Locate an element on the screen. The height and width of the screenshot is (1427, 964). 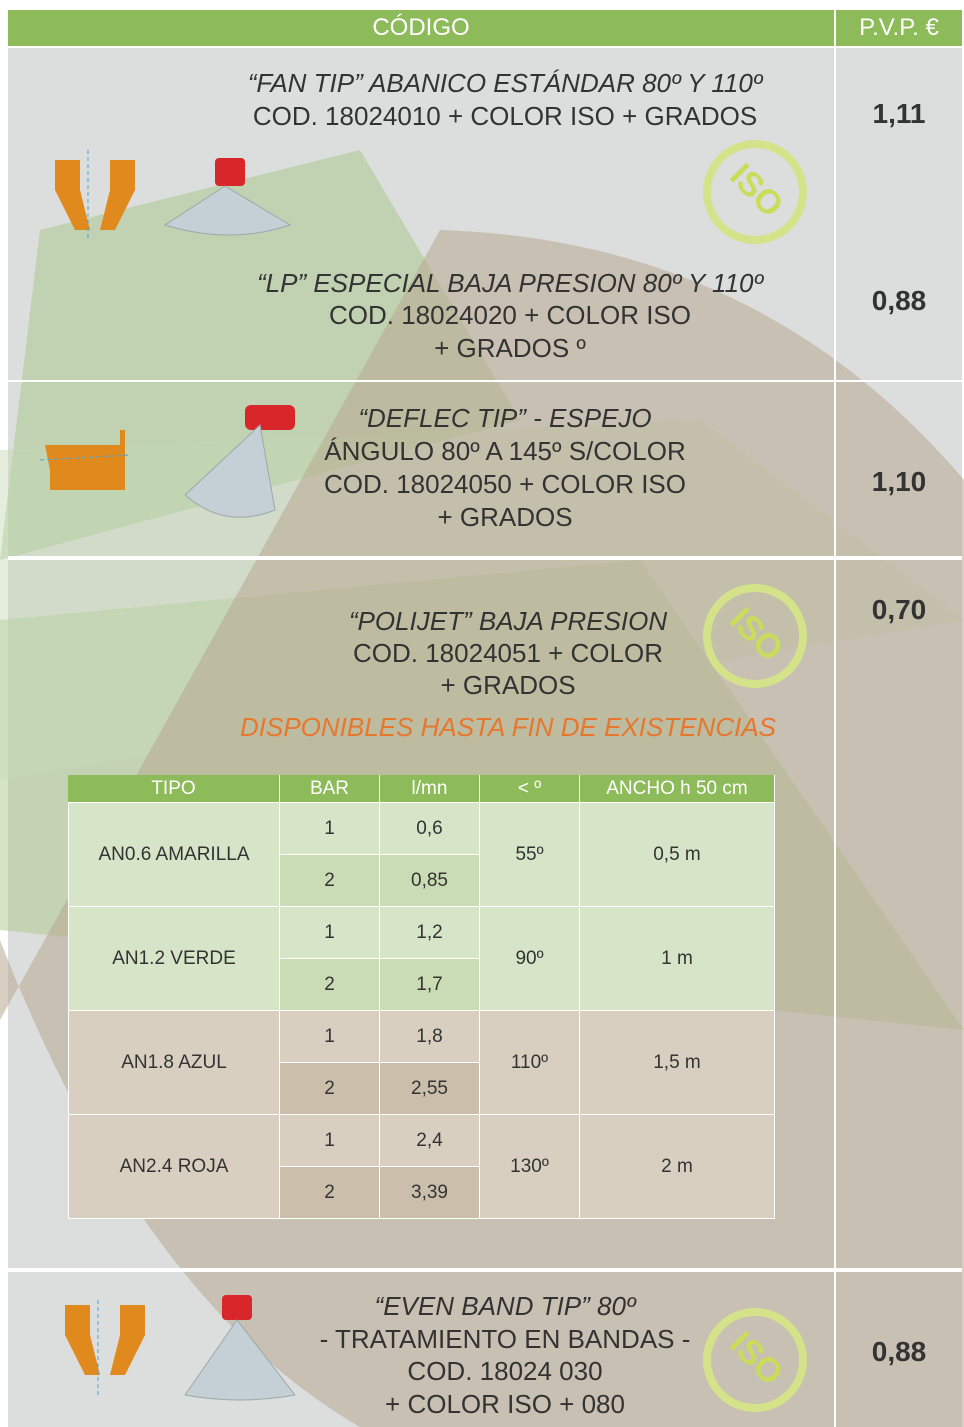
angle-cell: 130º is located at coordinates (530, 1167).